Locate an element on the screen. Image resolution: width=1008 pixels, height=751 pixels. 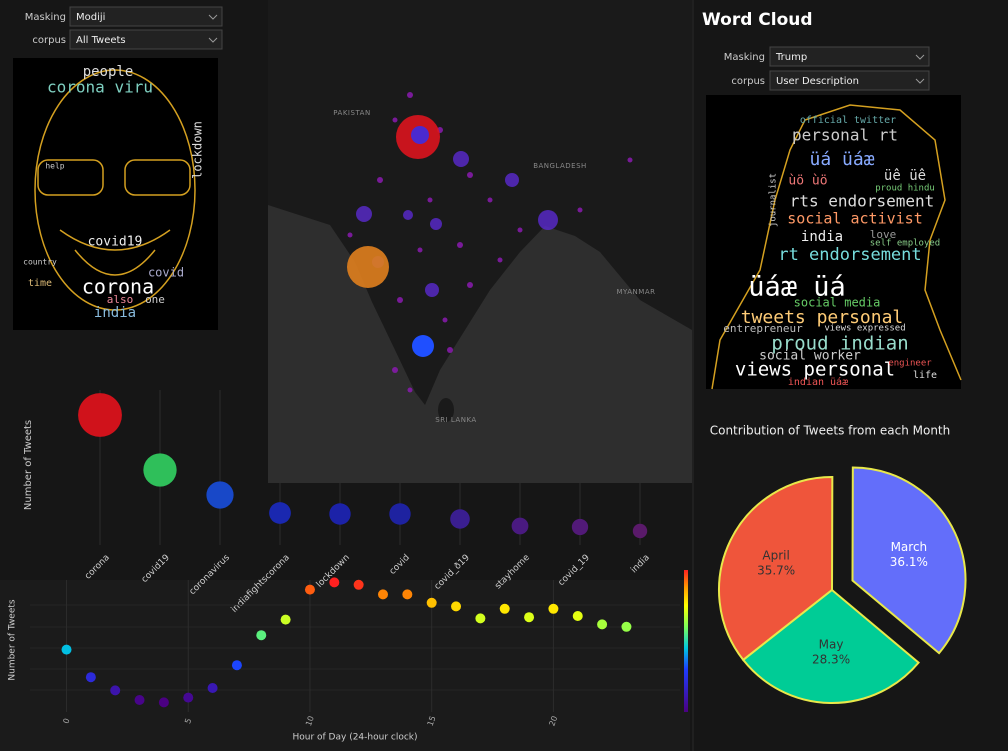
cloud-word: covid is located at coordinates (166, 273).